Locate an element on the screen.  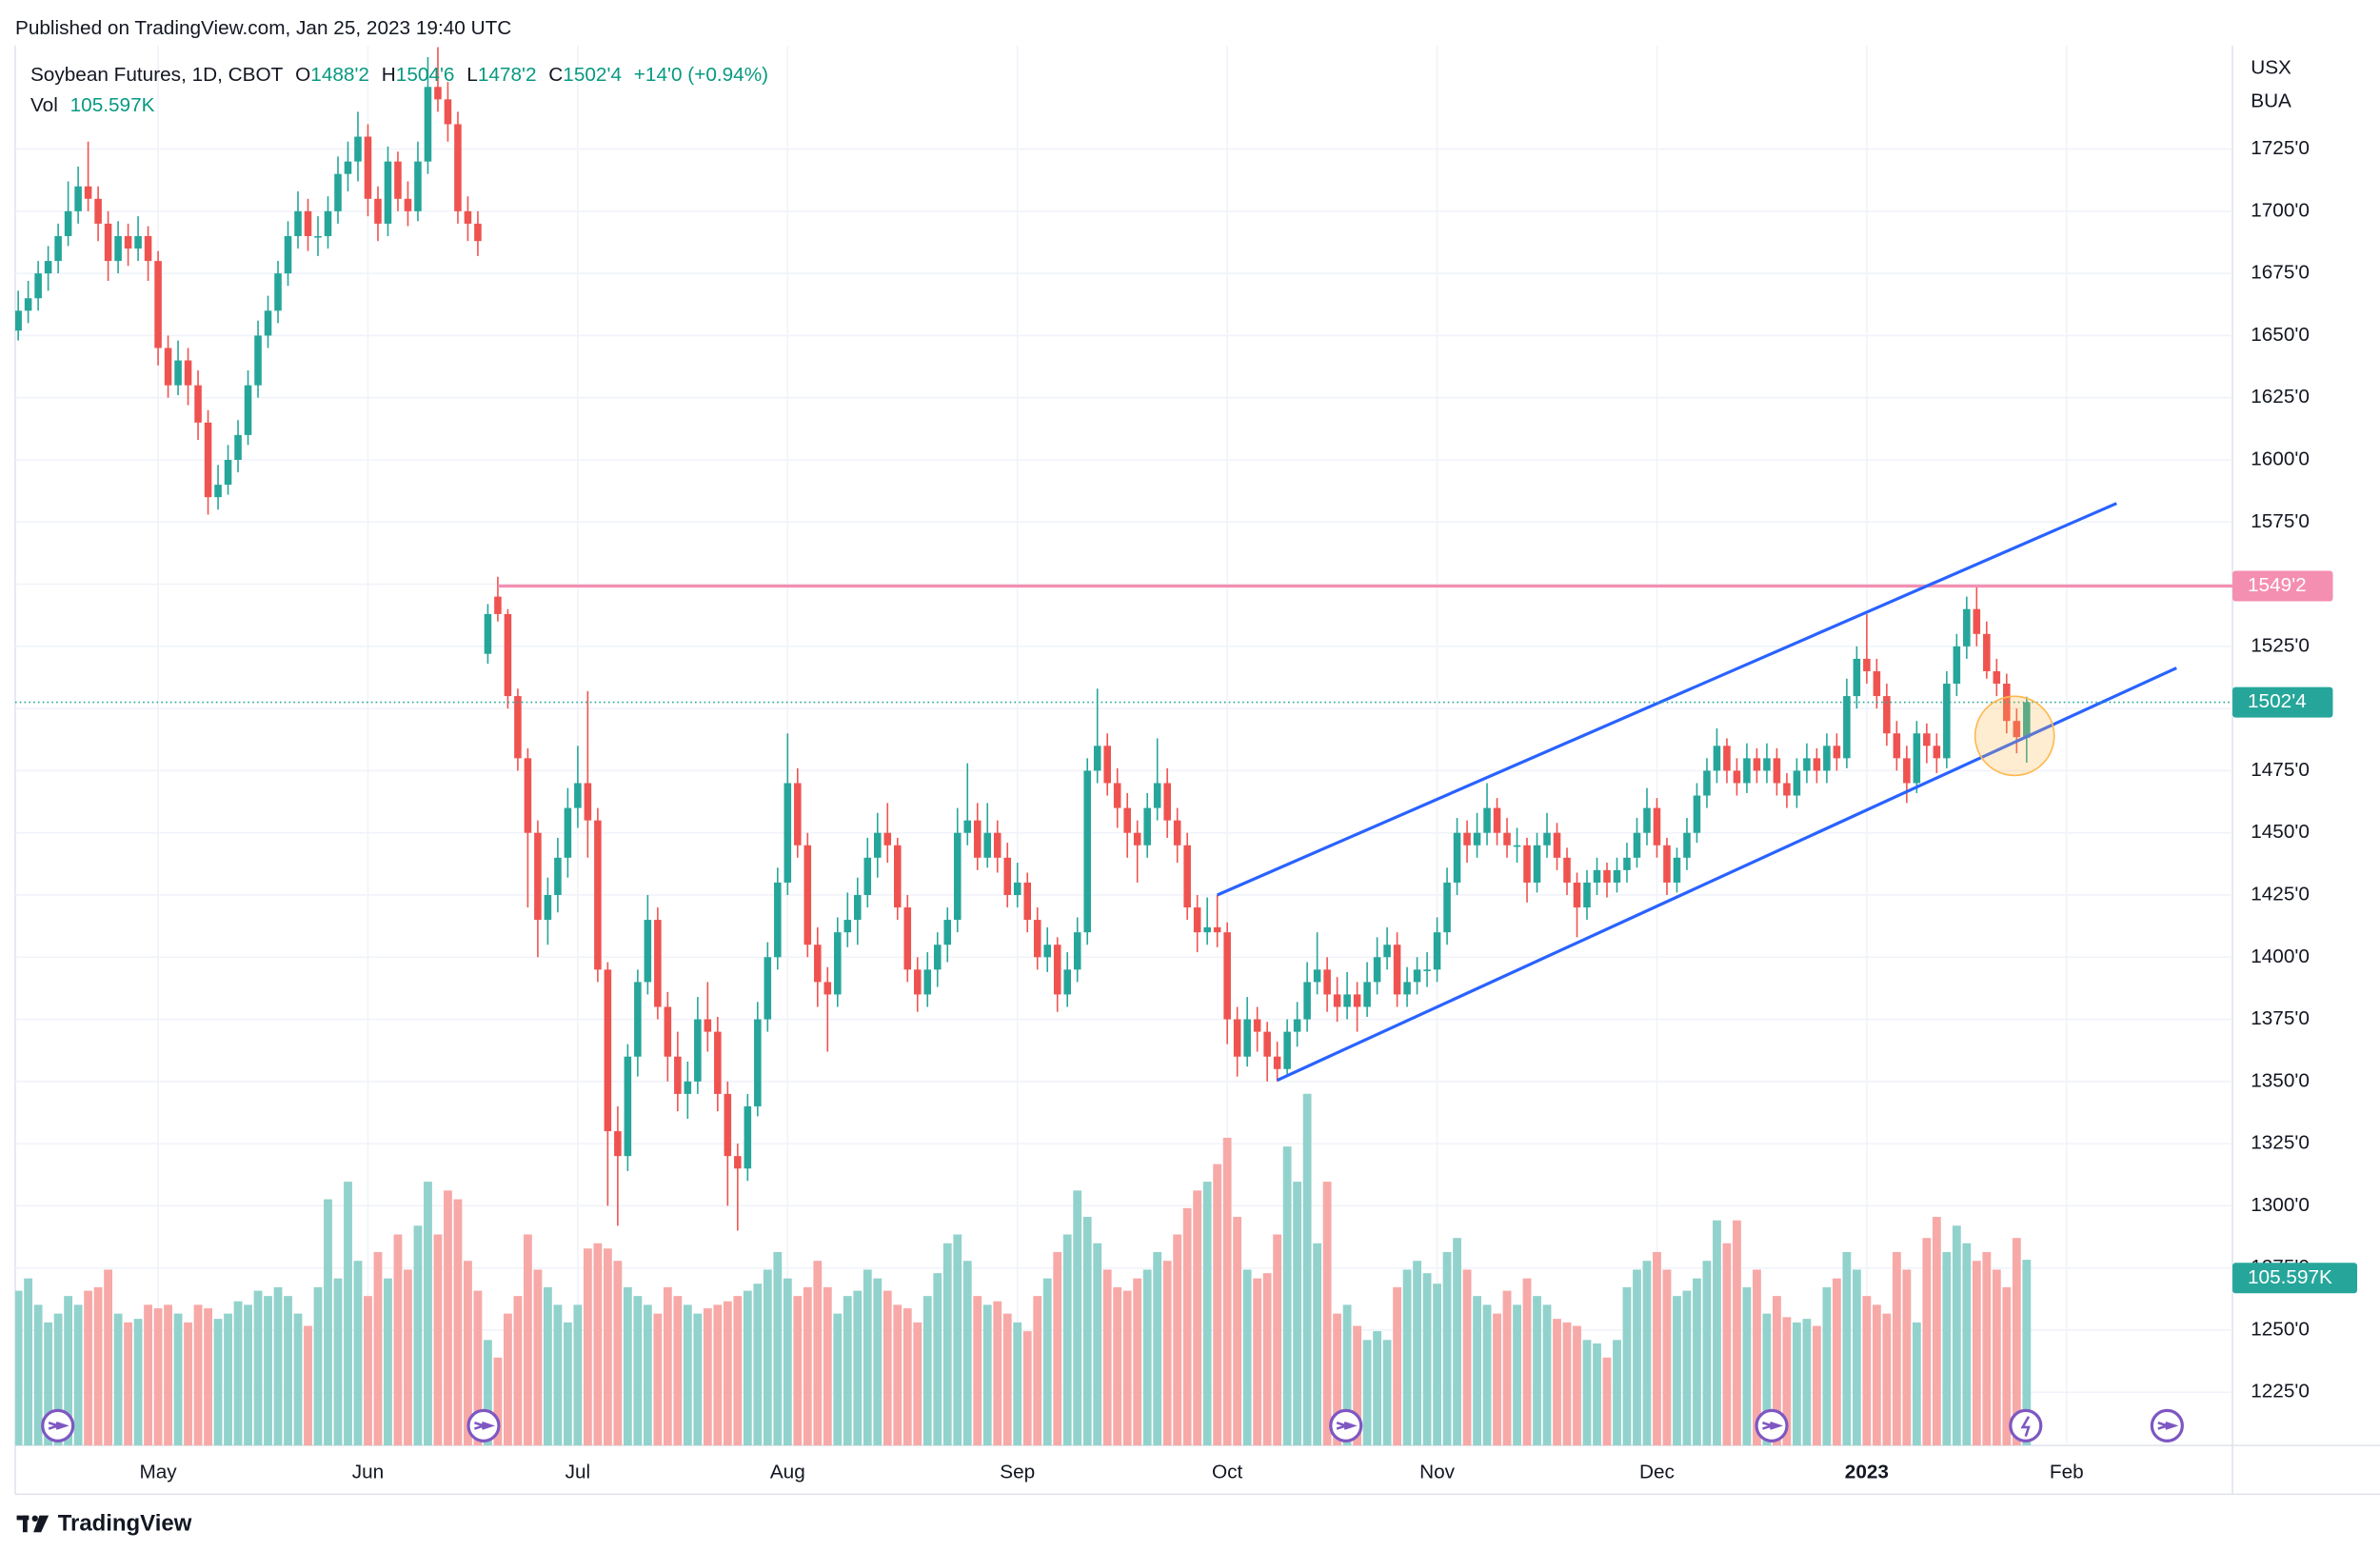
price-box is located at coordinates (2282, 702).